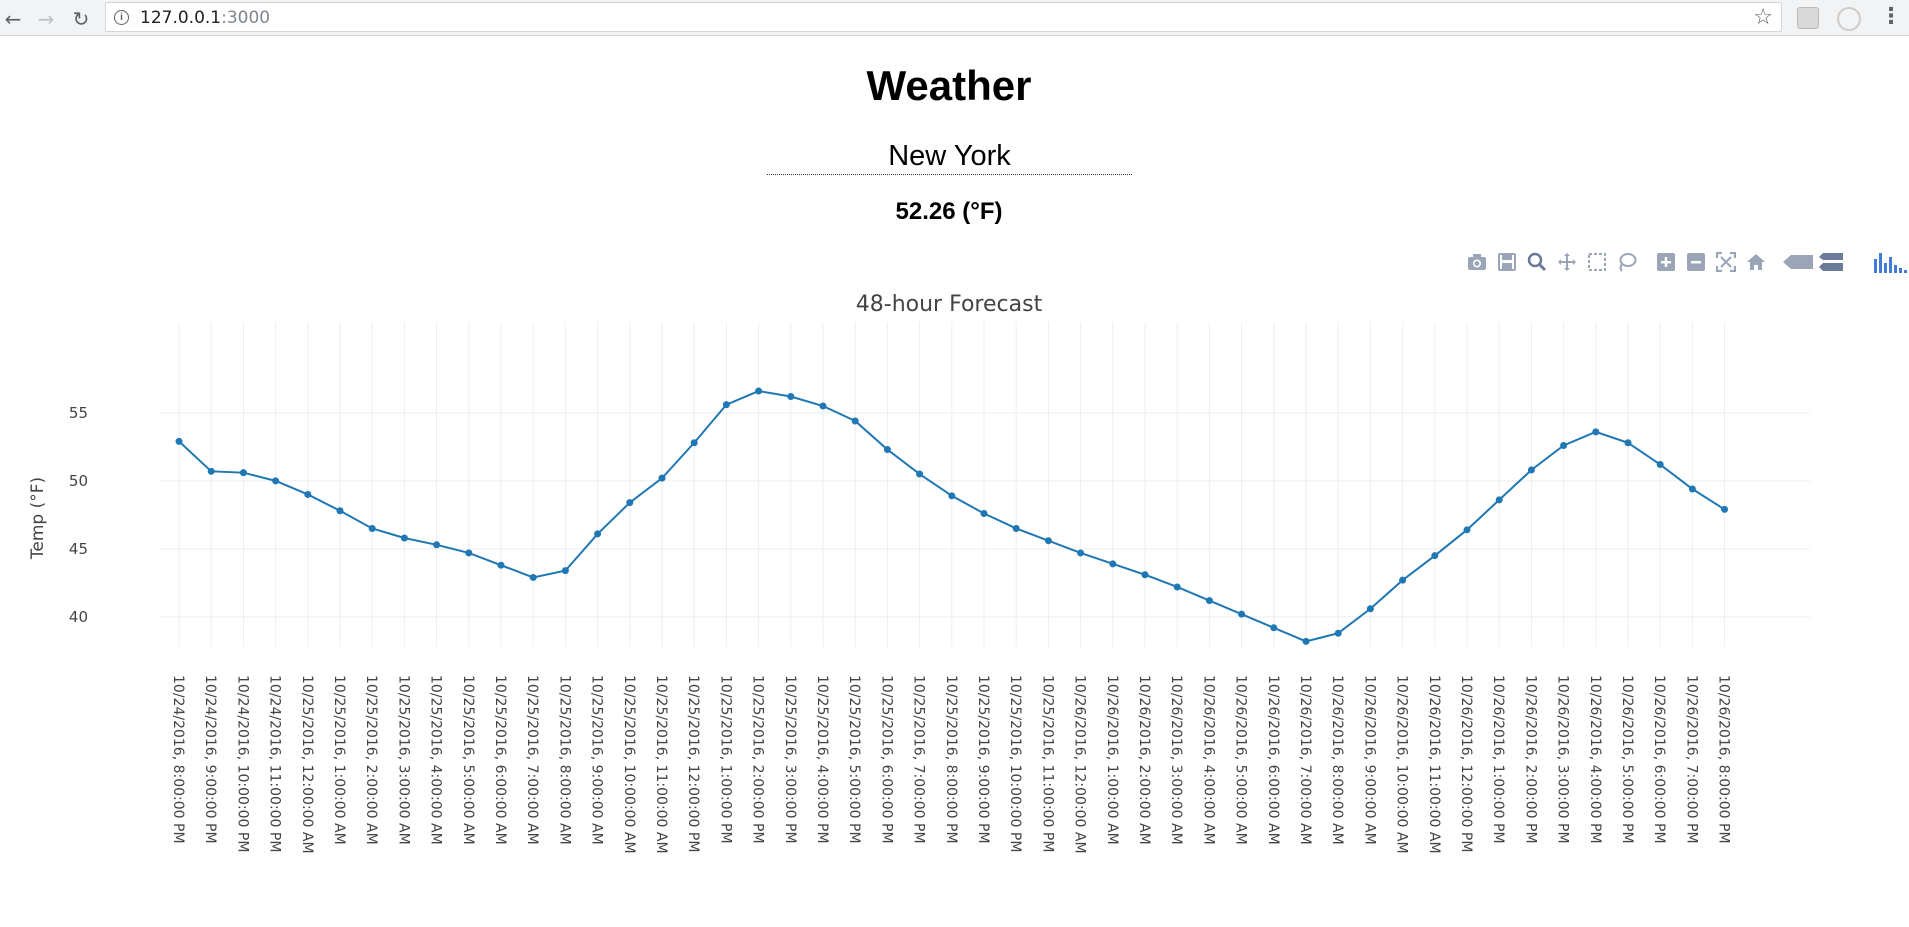  I want to click on reset-axes-icon, so click(1756, 262).